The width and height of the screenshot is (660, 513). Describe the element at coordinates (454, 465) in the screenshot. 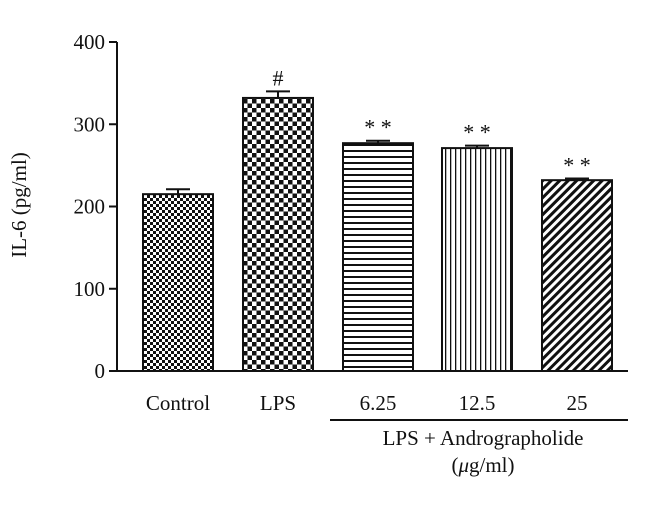

I see `group-unit-open: (` at that location.